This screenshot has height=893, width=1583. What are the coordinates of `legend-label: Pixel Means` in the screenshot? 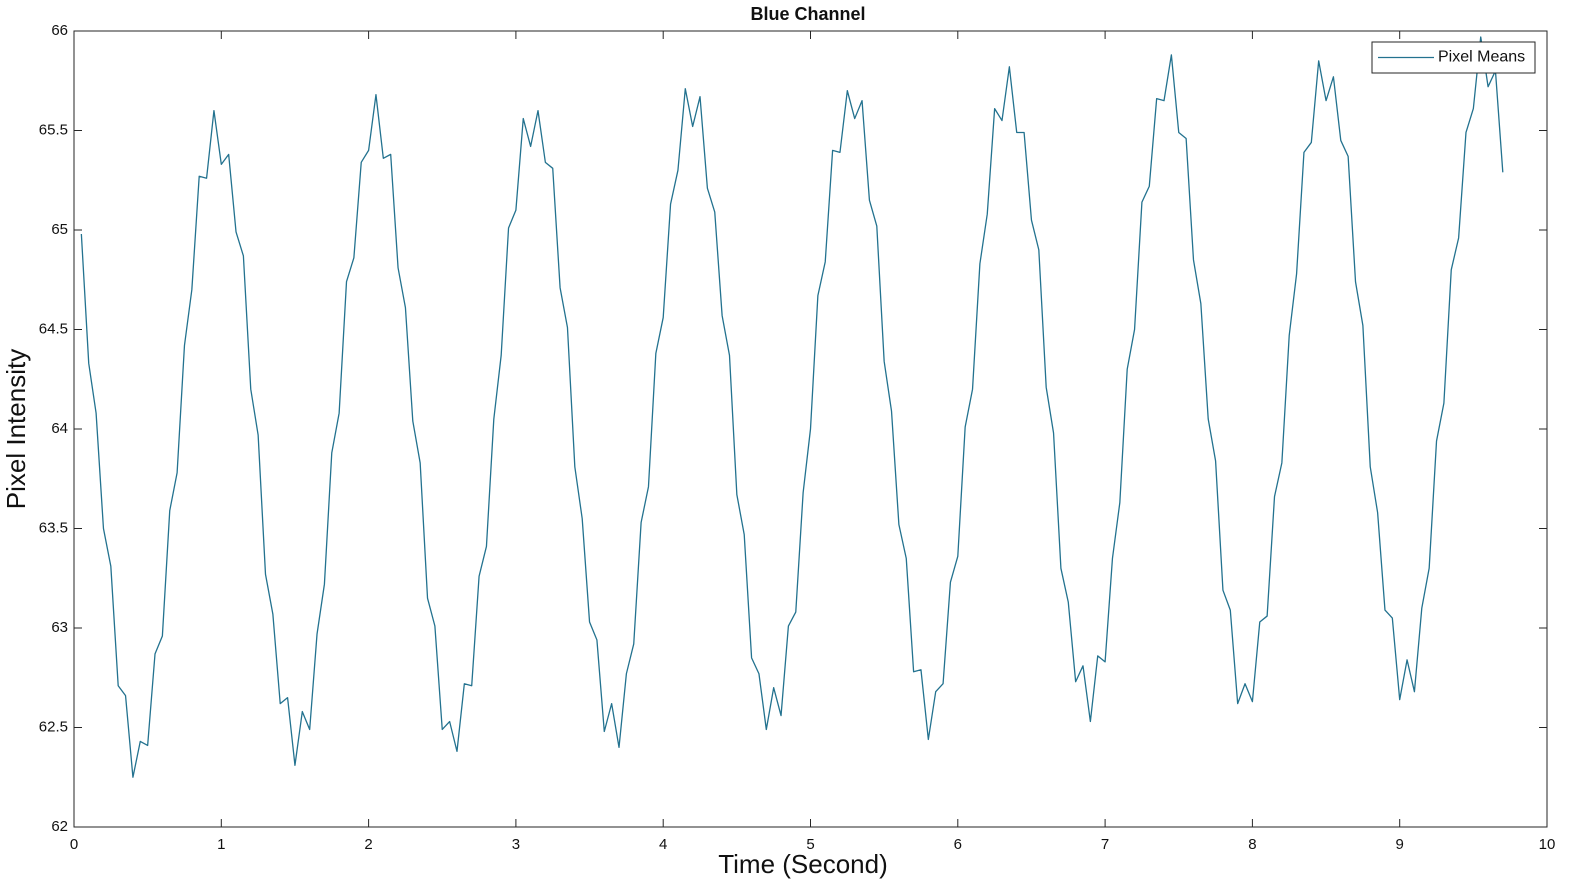 It's located at (1481, 57).